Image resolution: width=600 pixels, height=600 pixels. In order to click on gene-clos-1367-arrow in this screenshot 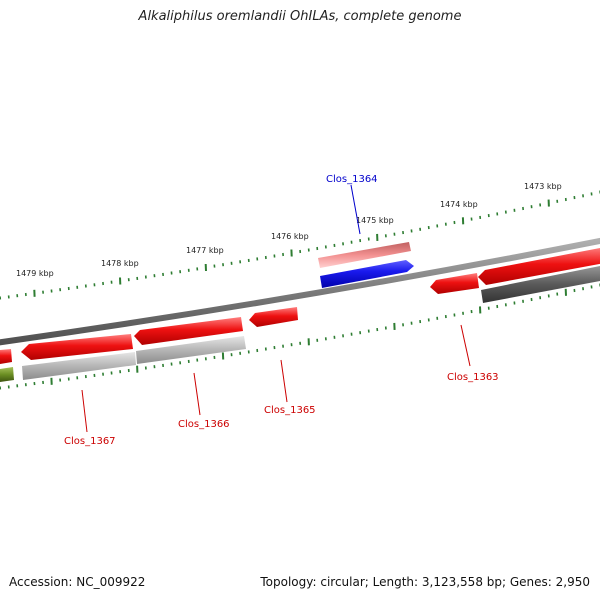, I will do `click(77, 347)`.